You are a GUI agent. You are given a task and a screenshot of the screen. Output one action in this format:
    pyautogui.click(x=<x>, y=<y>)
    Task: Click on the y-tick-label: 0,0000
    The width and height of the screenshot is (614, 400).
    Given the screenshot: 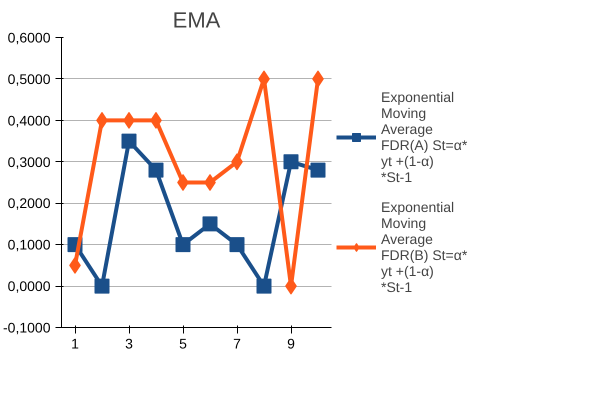 What is the action you would take?
    pyautogui.click(x=29, y=286)
    